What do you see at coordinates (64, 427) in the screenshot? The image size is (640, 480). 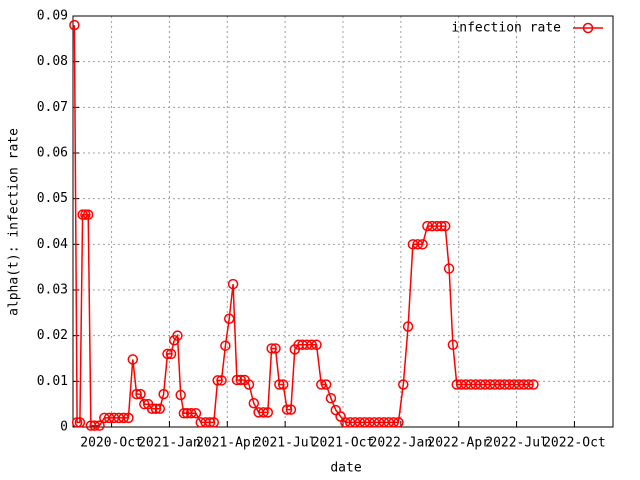 I see `y-tick-label: 0` at bounding box center [64, 427].